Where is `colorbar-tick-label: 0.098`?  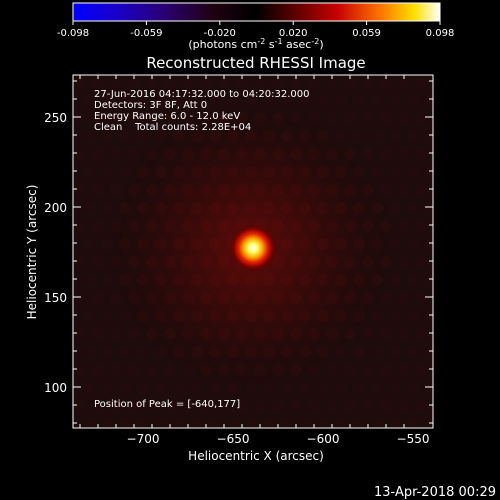
colorbar-tick-label: 0.098 is located at coordinates (440, 33).